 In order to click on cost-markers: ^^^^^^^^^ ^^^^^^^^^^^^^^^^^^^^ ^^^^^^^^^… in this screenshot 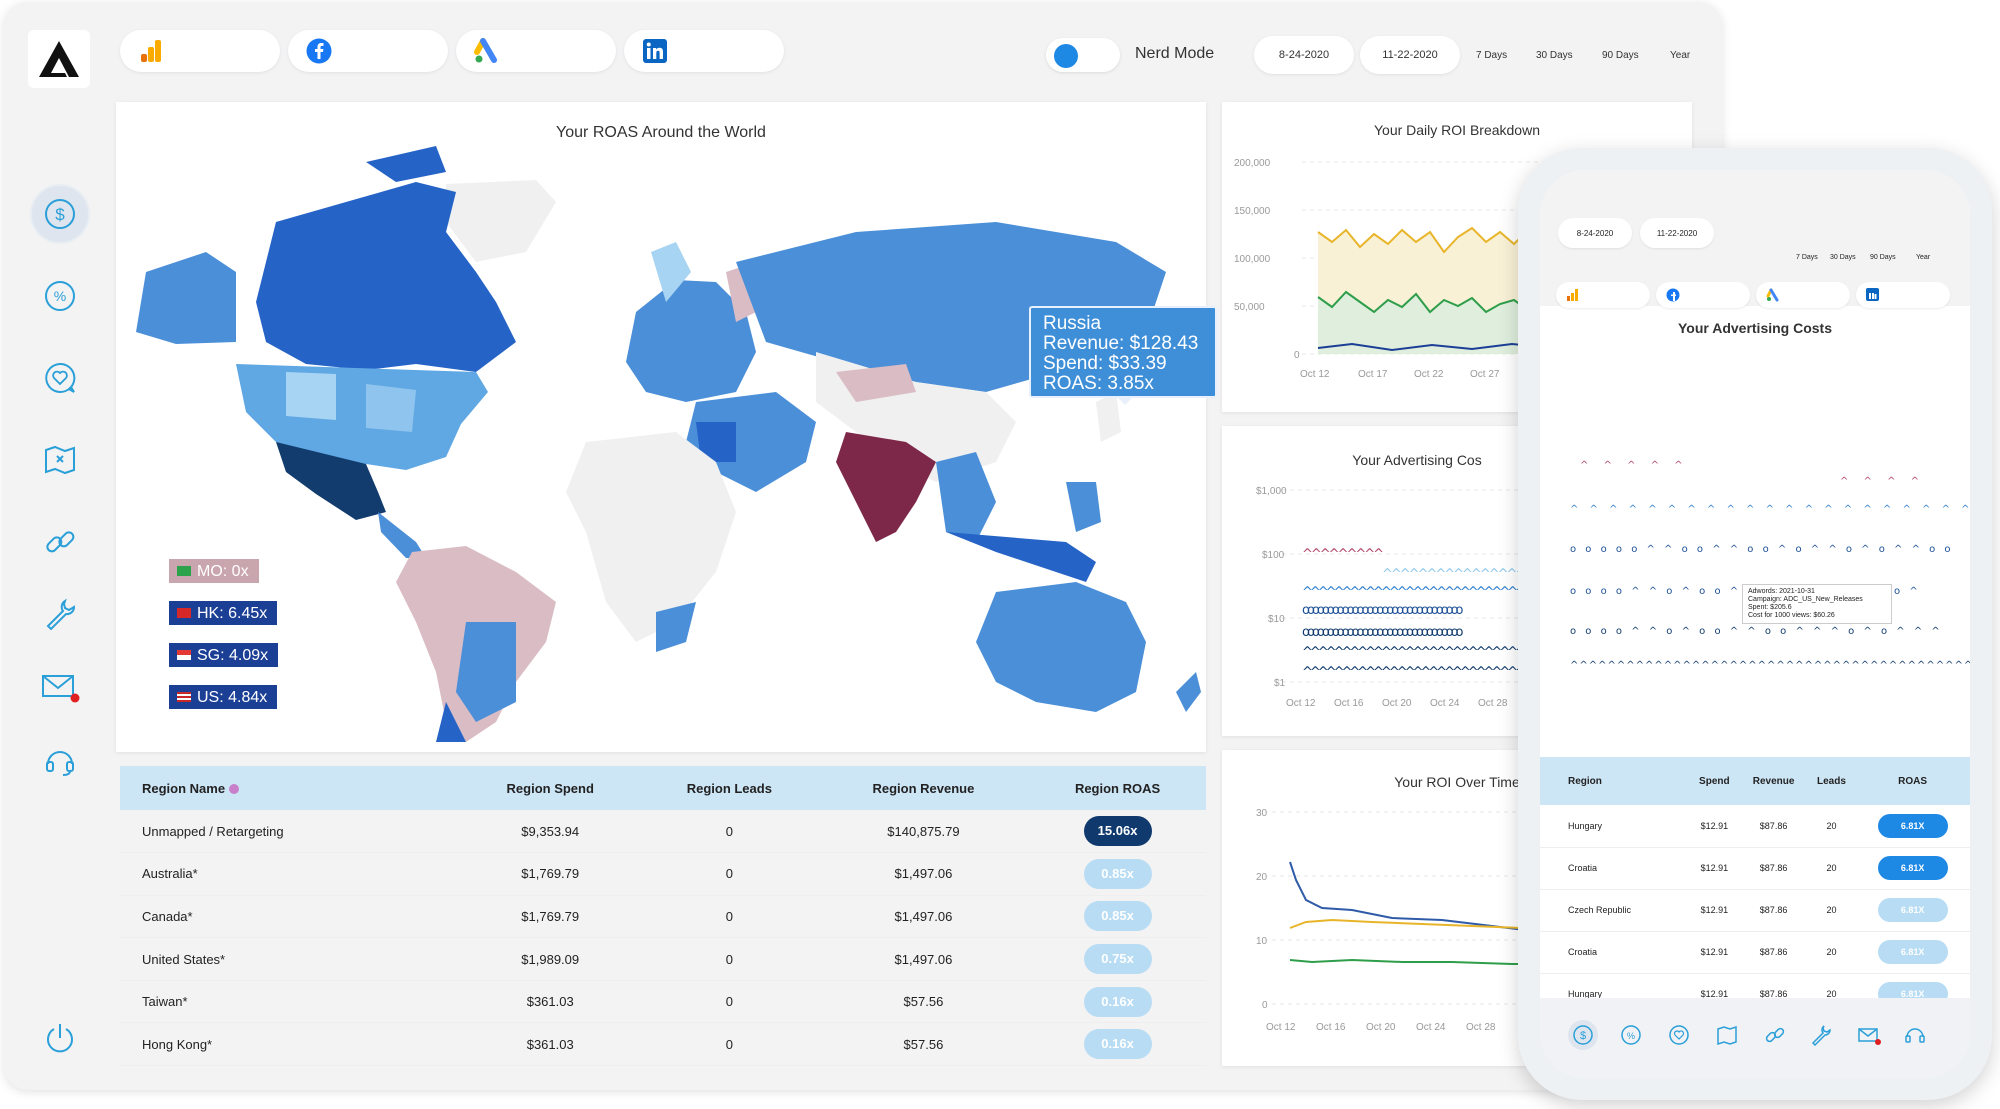, I will do `click(1432, 613)`.